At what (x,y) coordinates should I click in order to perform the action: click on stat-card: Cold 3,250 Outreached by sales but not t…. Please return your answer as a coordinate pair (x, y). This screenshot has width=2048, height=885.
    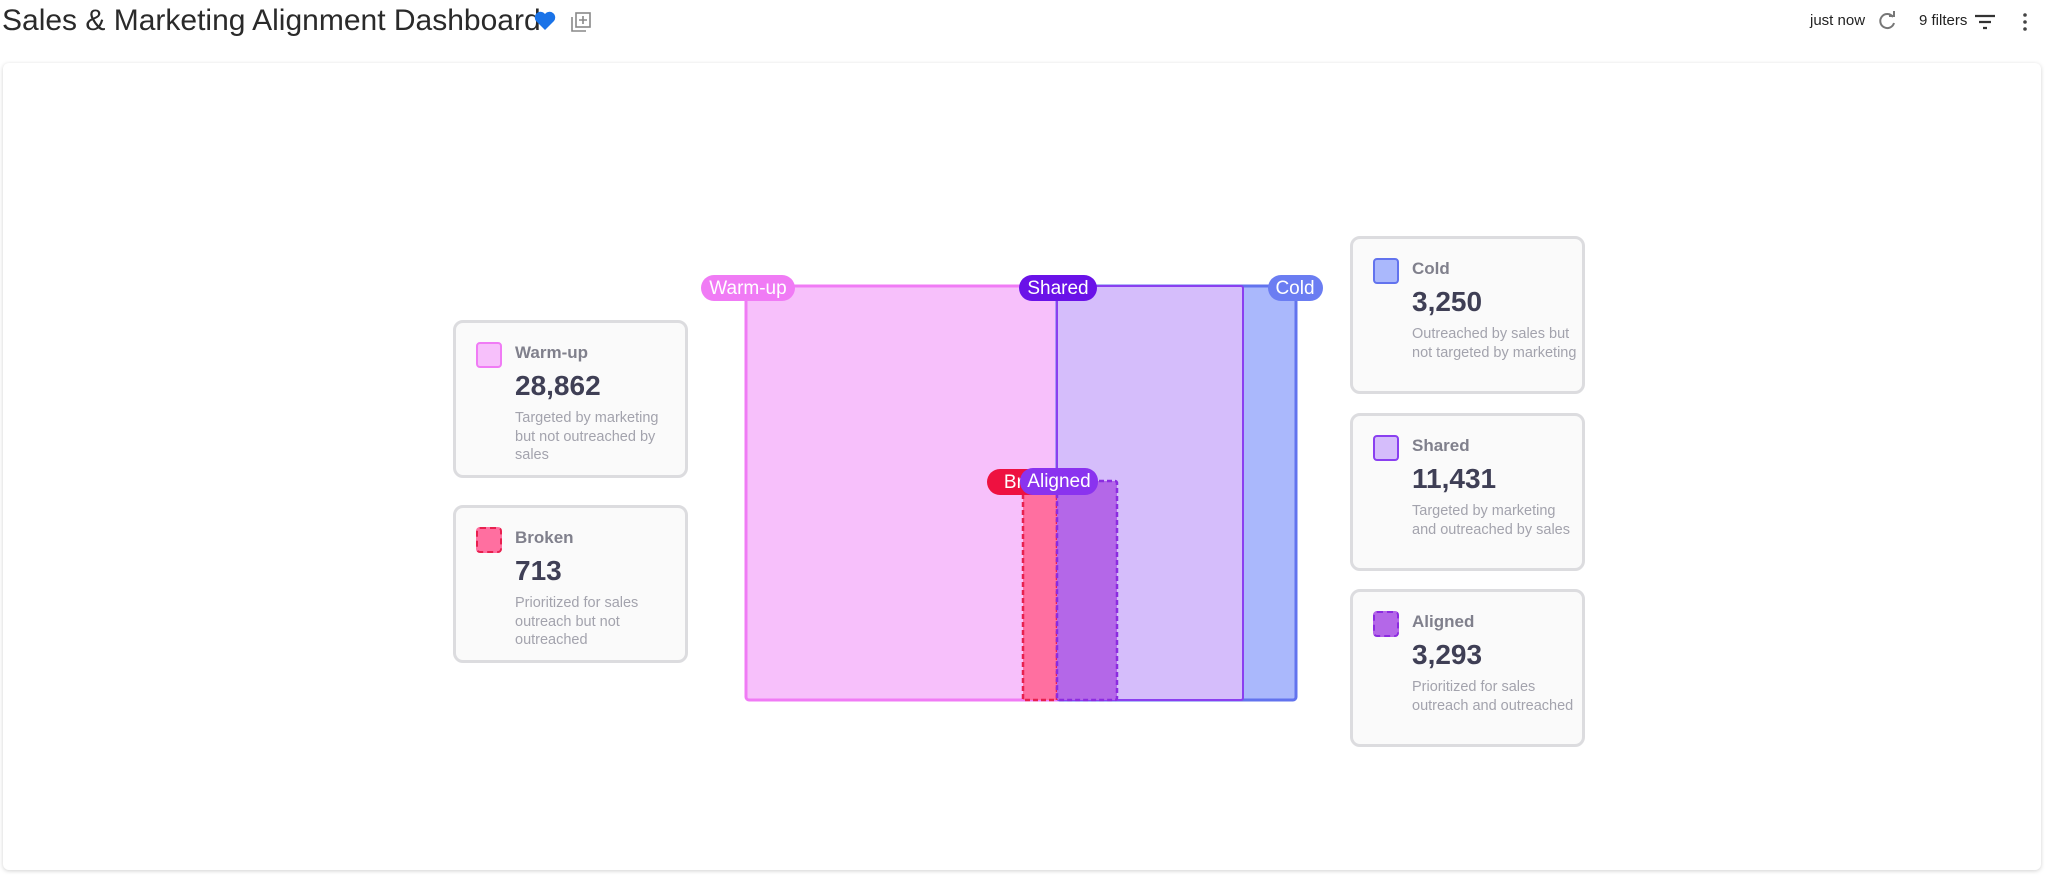
    Looking at the image, I should click on (1467, 315).